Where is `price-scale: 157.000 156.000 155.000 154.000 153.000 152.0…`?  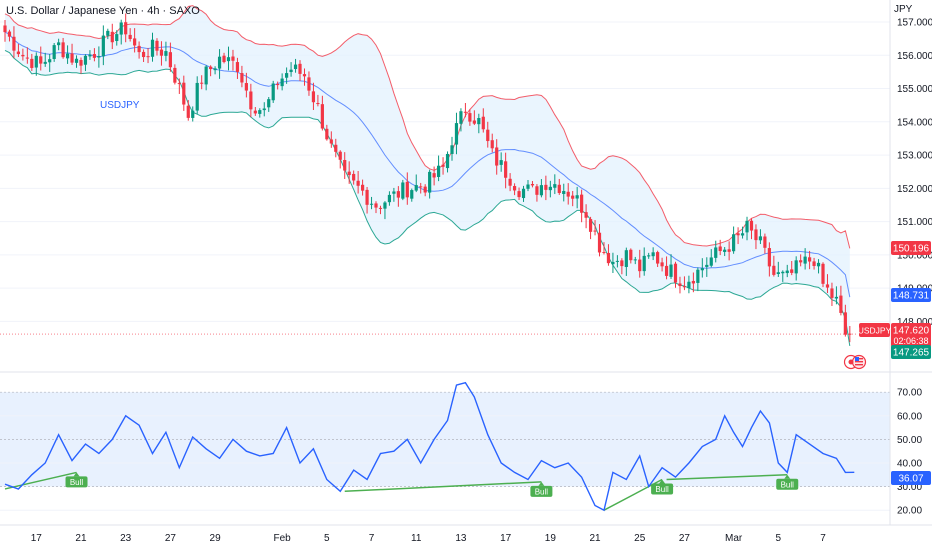
price-scale: 157.000 156.000 155.000 154.000 153.000 152.0… is located at coordinates (910, 186).